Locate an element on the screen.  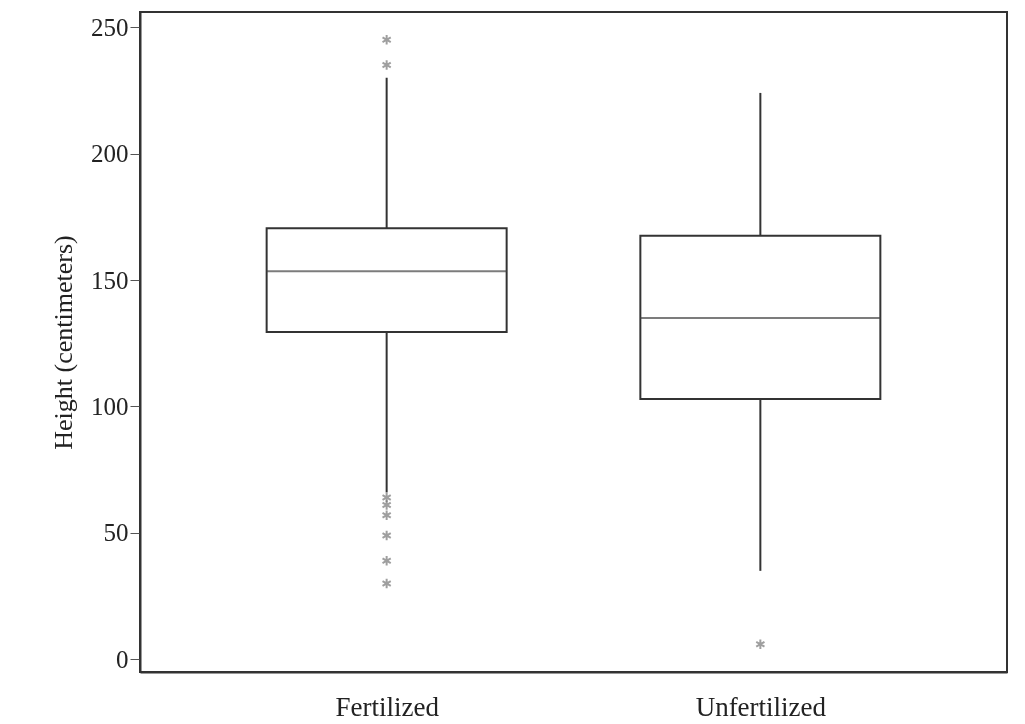
y-tick-label: 100 is located at coordinates (110, 406).